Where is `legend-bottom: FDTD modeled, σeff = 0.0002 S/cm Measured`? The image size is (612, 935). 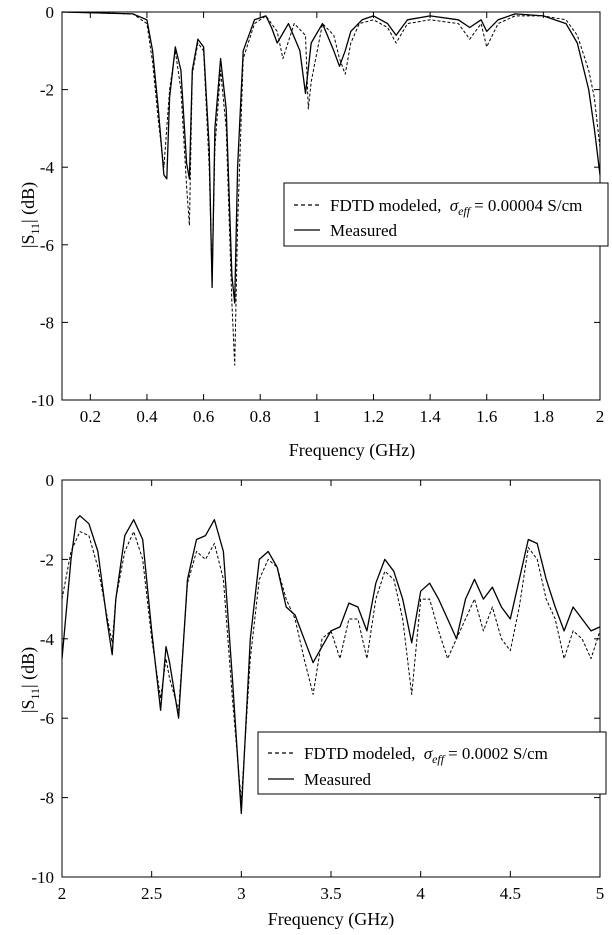 legend-bottom: FDTD modeled, σeff = 0.0002 S/cm Measured is located at coordinates (432, 763).